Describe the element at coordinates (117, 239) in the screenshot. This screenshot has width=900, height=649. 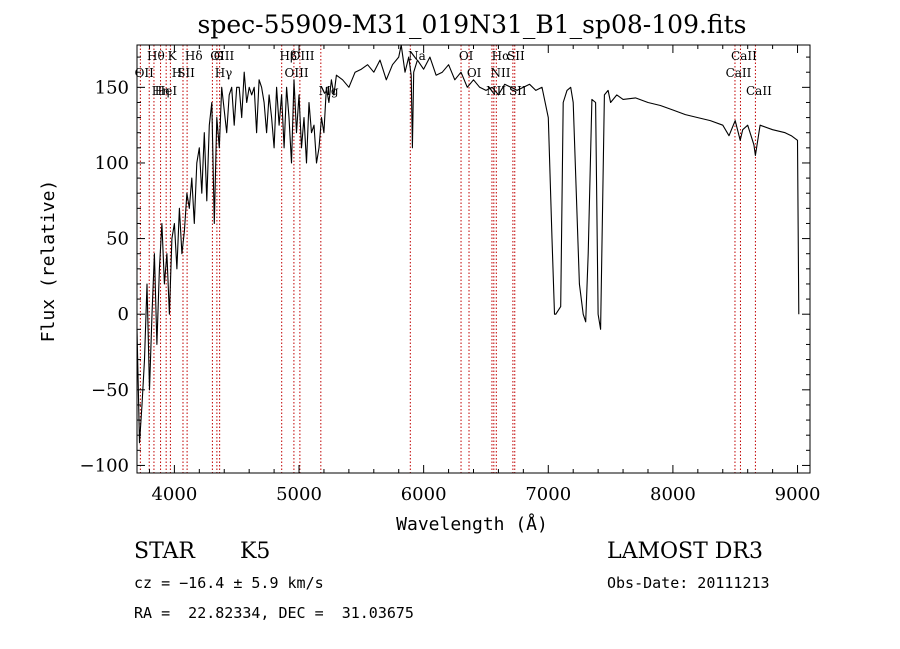
I see `y-tick-label-50: 50` at that location.